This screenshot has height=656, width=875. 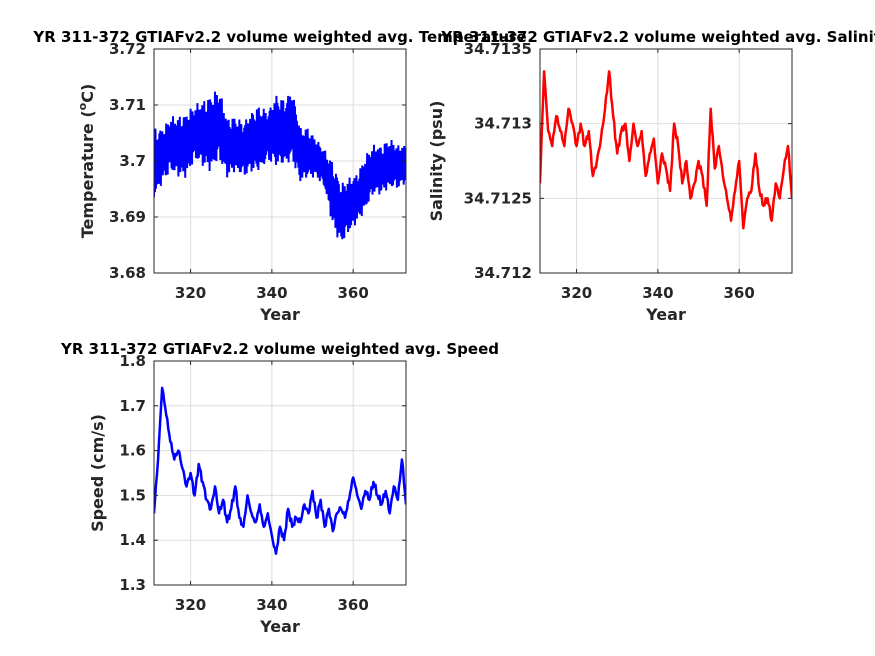 What do you see at coordinates (190, 605) in the screenshot?
I see `speed-xtick-label: 320` at bounding box center [190, 605].